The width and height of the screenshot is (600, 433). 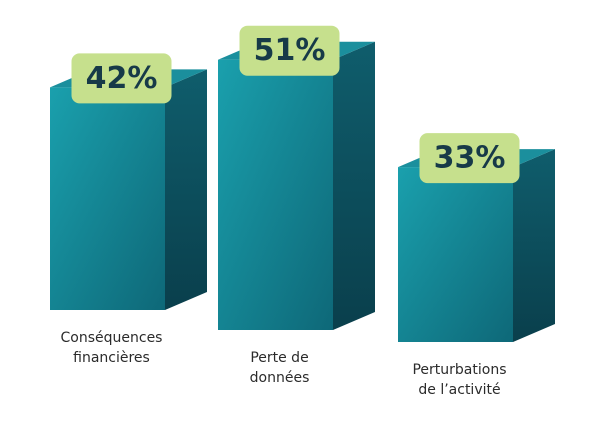 I want to click on value-label: 33%, so click(x=470, y=158).